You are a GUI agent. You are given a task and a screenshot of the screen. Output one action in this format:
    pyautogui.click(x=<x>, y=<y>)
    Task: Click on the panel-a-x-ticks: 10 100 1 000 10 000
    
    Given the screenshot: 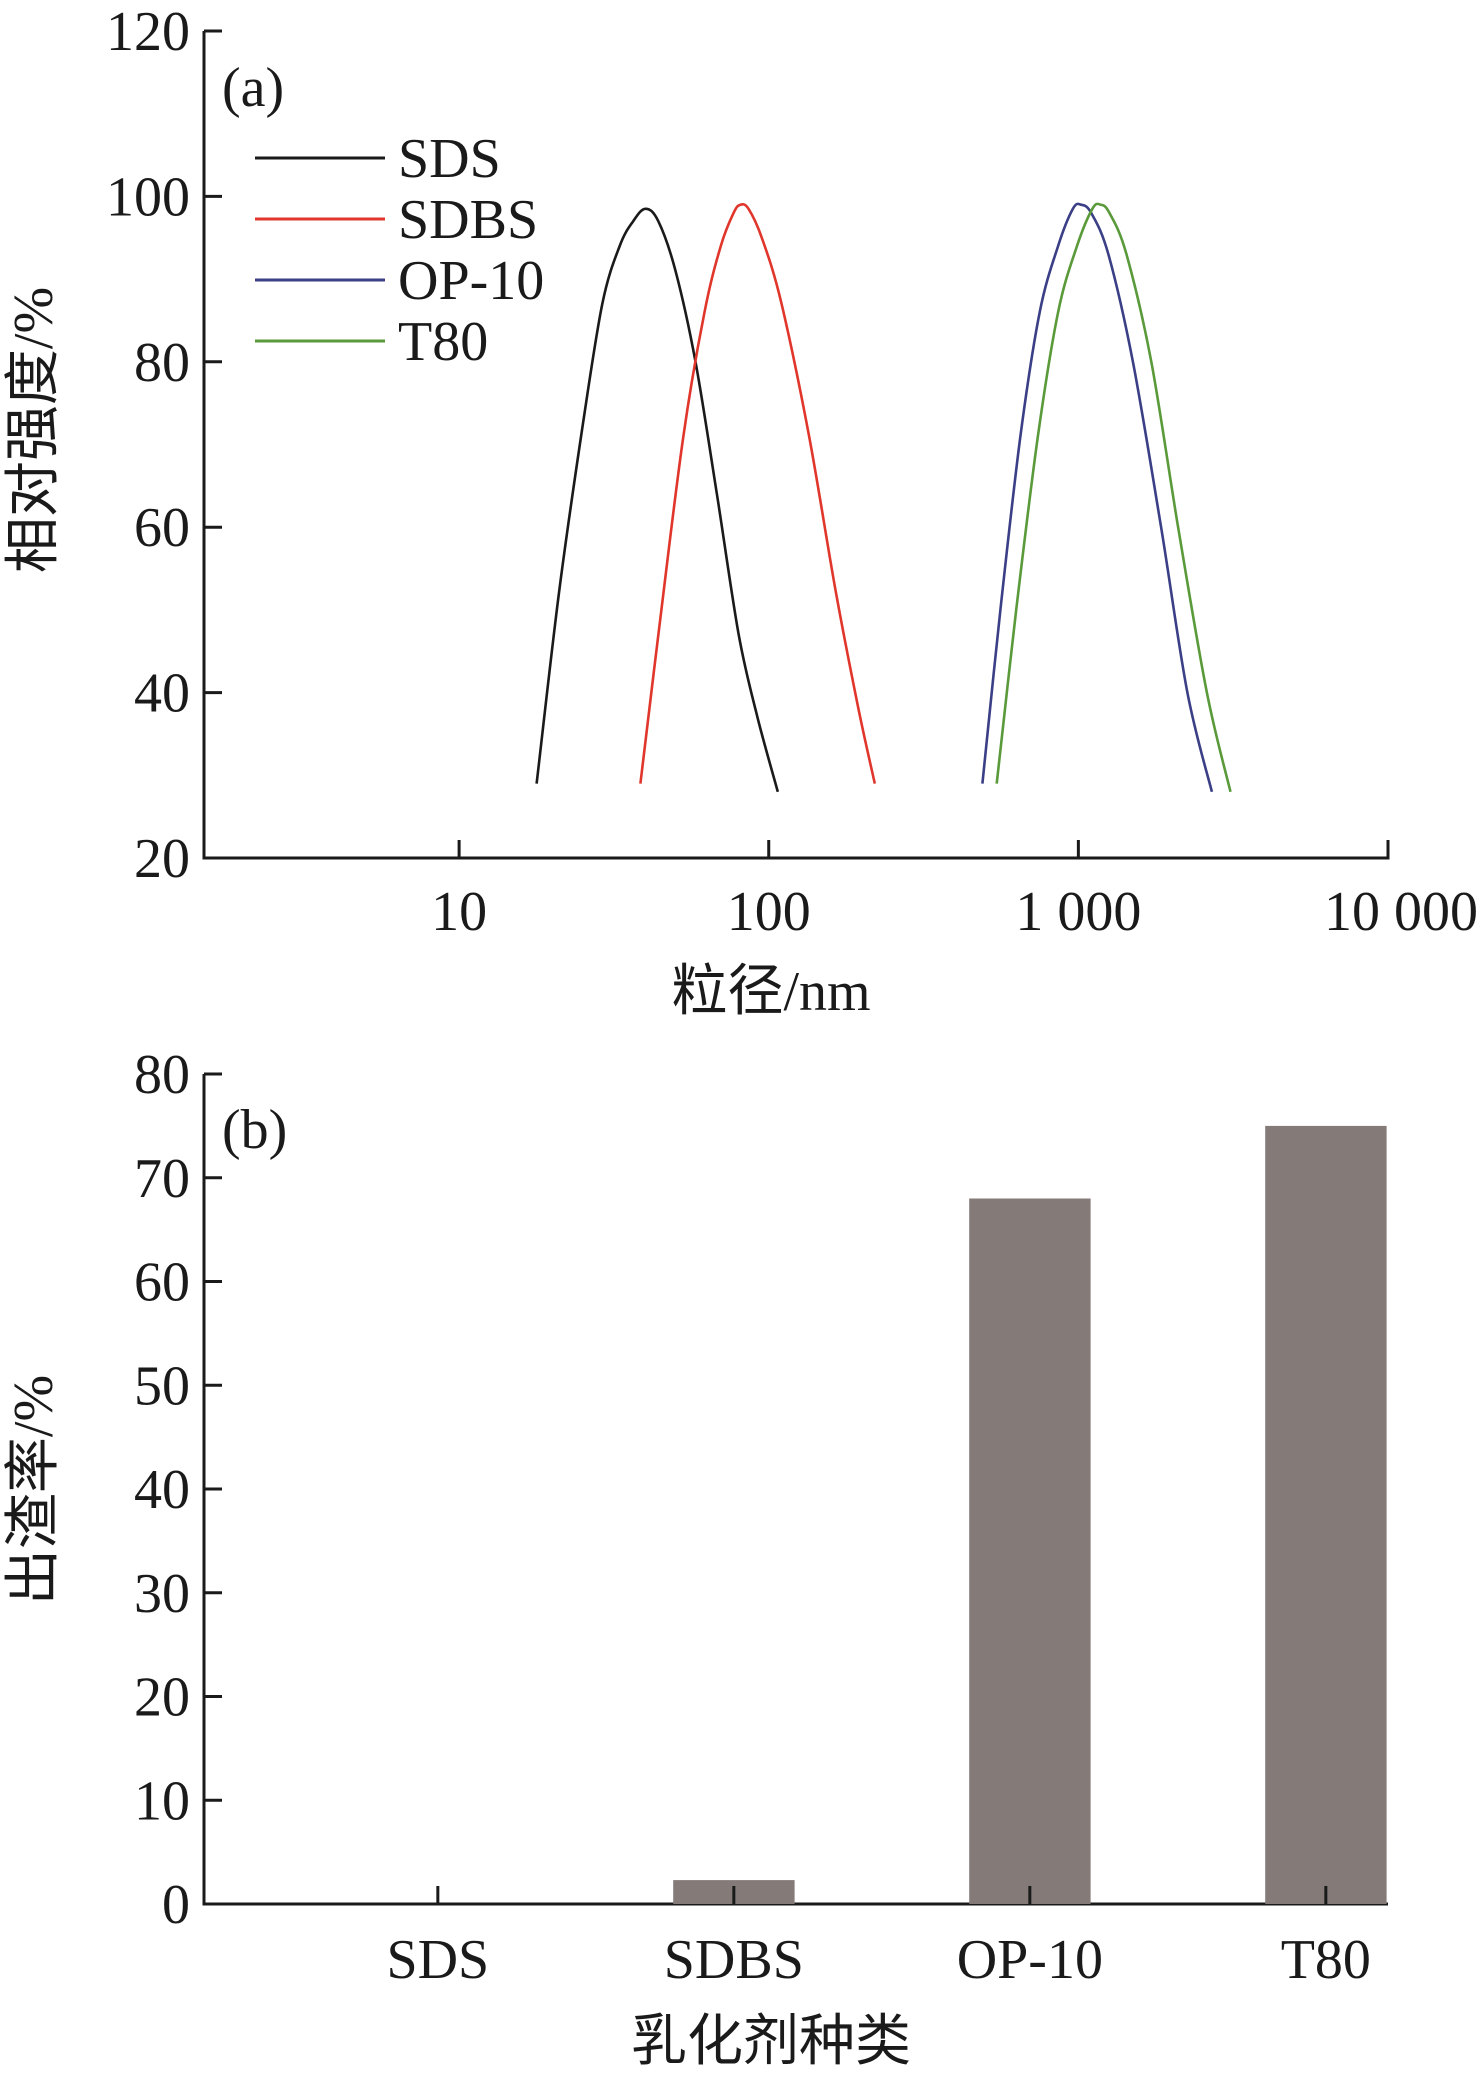 What is the action you would take?
    pyautogui.click(x=954, y=891)
    